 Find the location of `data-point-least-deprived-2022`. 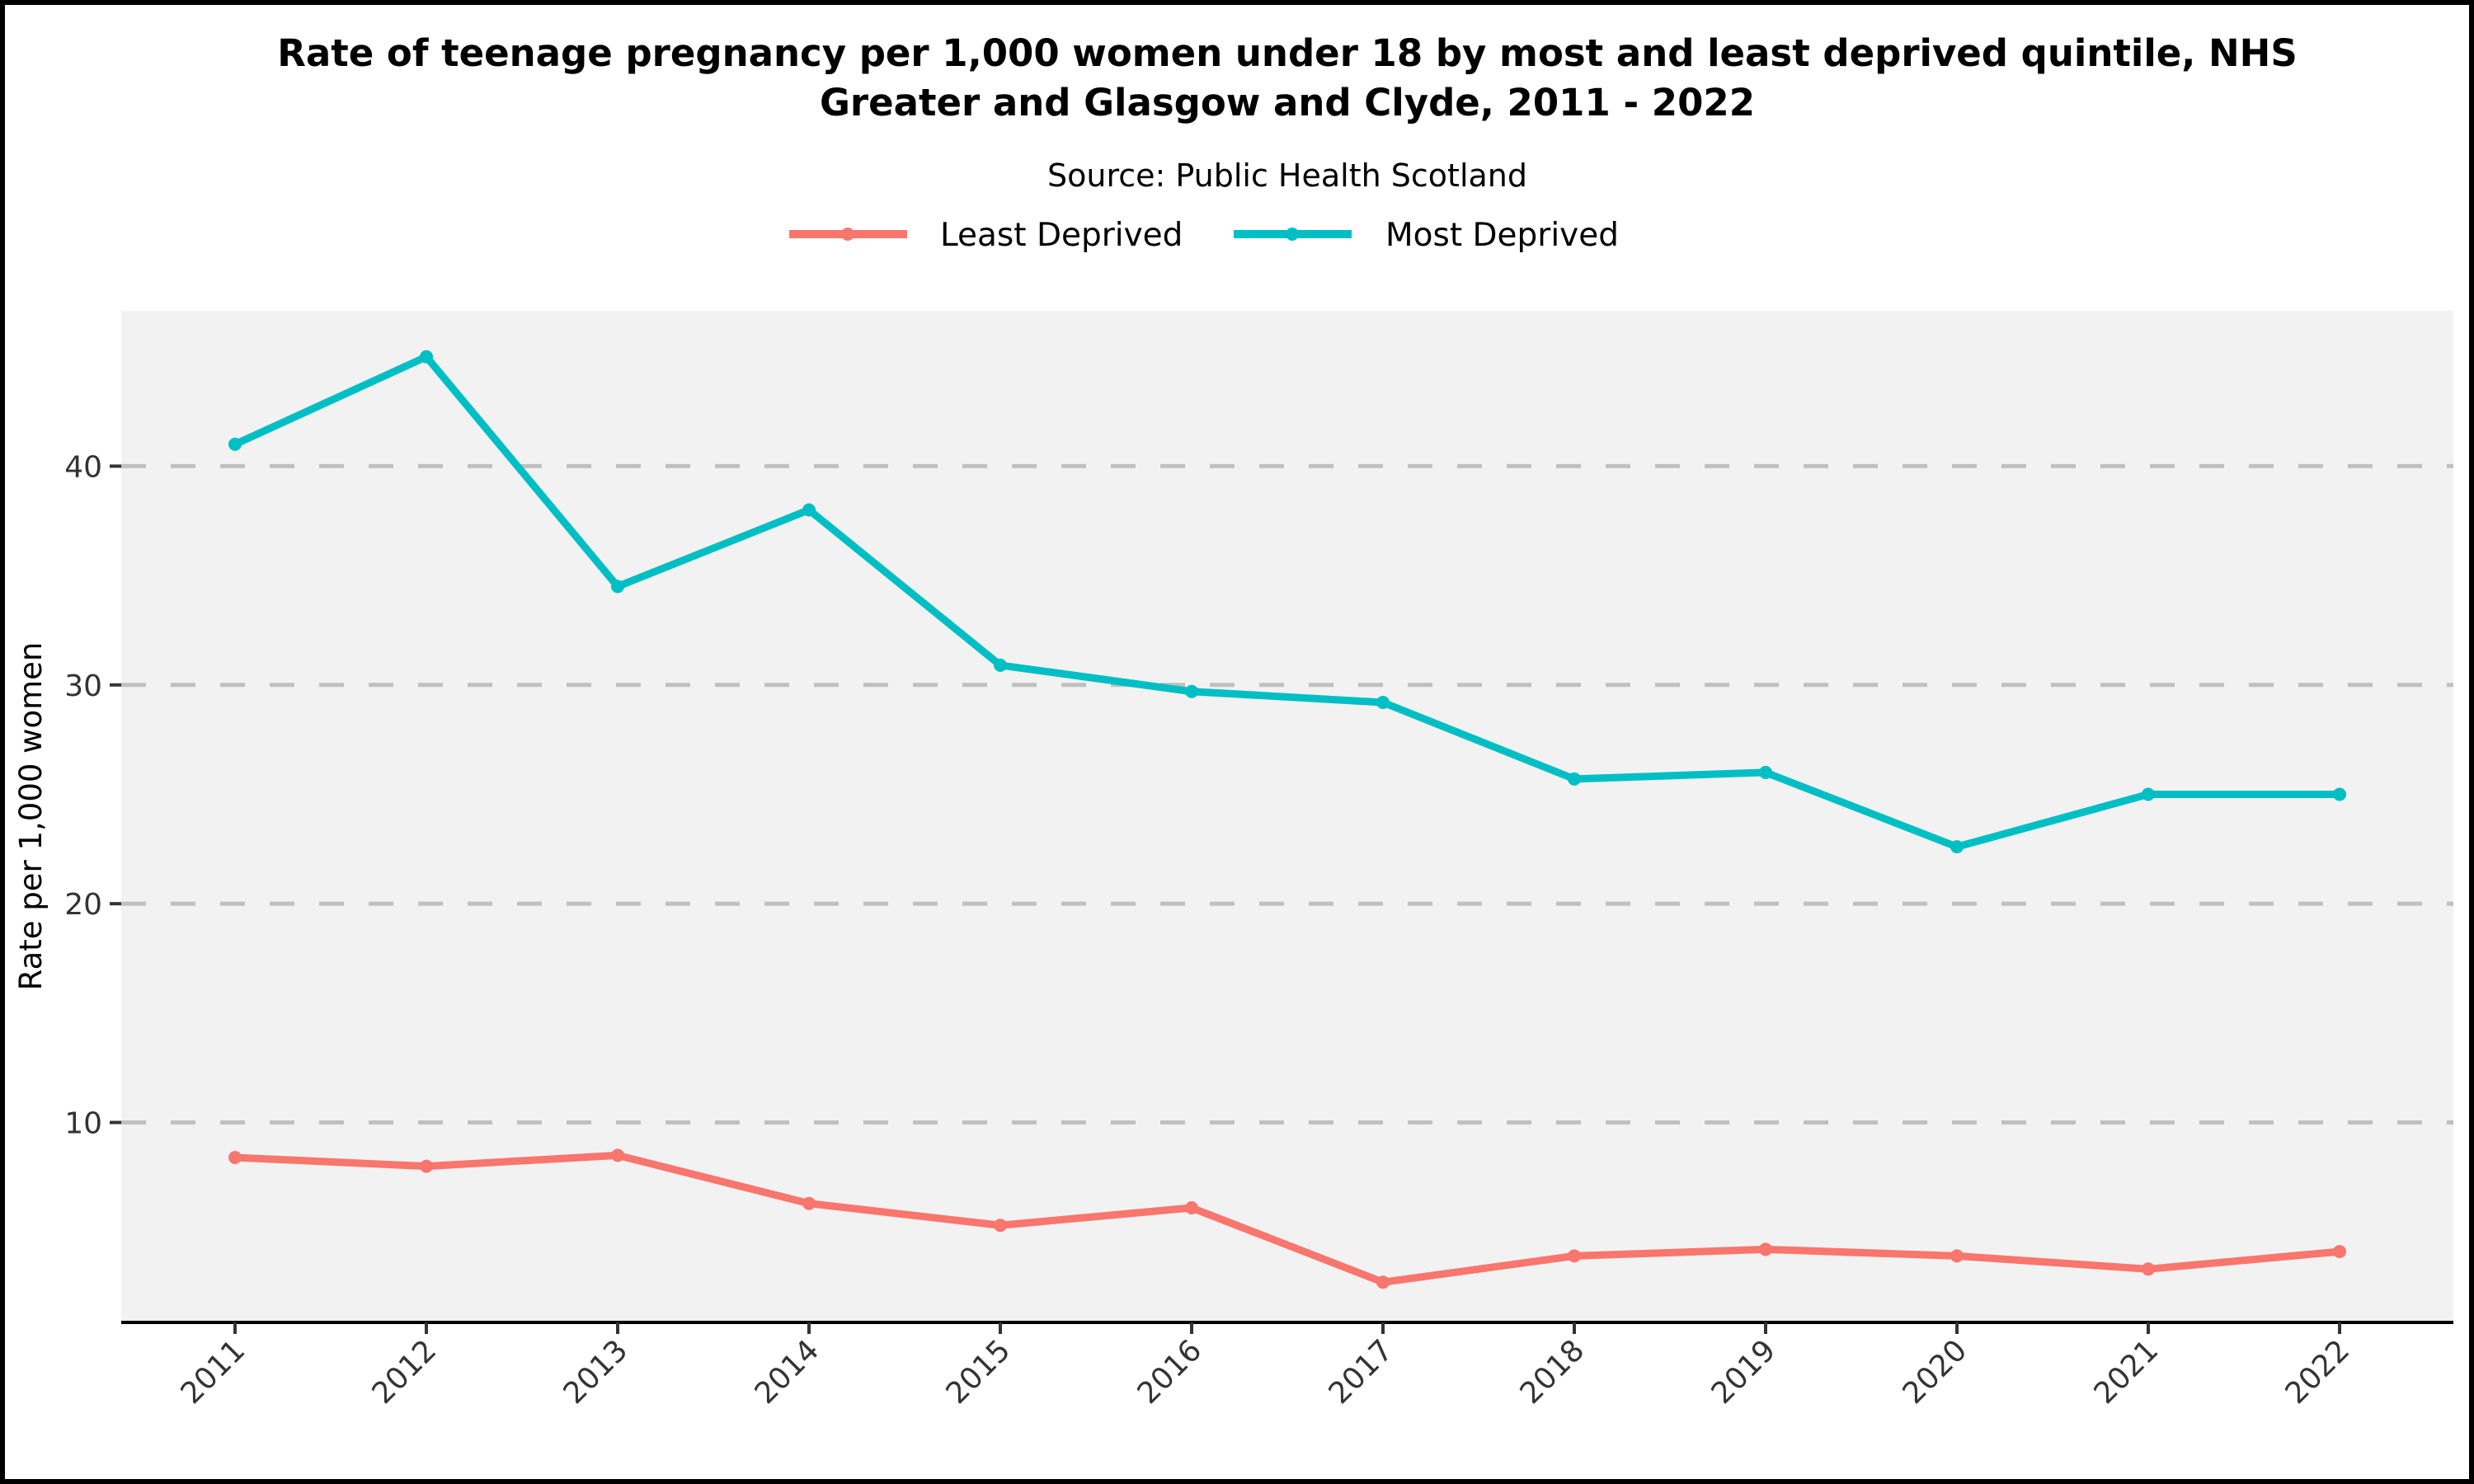

data-point-least-deprived-2022 is located at coordinates (2339, 1252).